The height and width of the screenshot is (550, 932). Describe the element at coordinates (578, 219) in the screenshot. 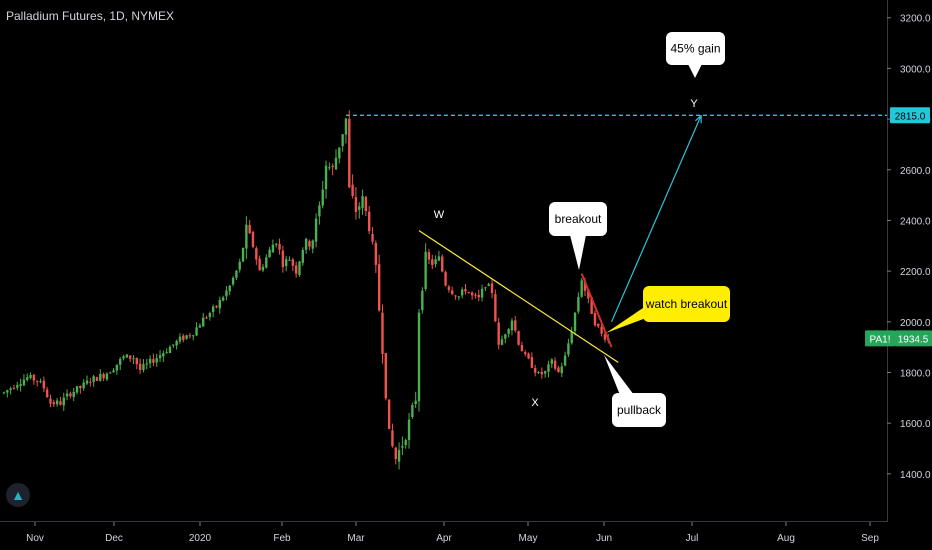

I see `breakout-callout-box` at that location.